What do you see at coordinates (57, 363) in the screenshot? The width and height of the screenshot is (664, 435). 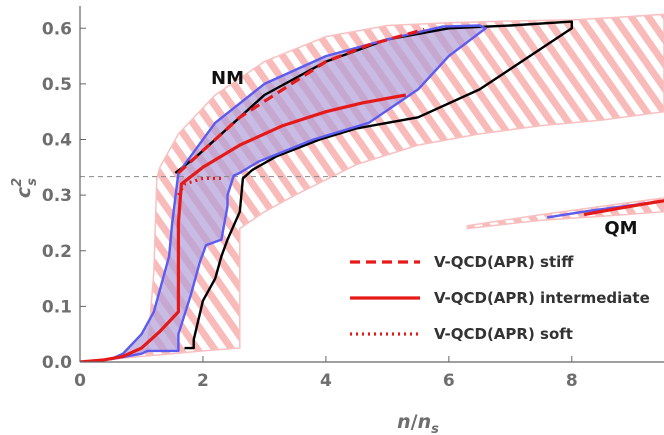 I see `y-tick-label: 0.0` at bounding box center [57, 363].